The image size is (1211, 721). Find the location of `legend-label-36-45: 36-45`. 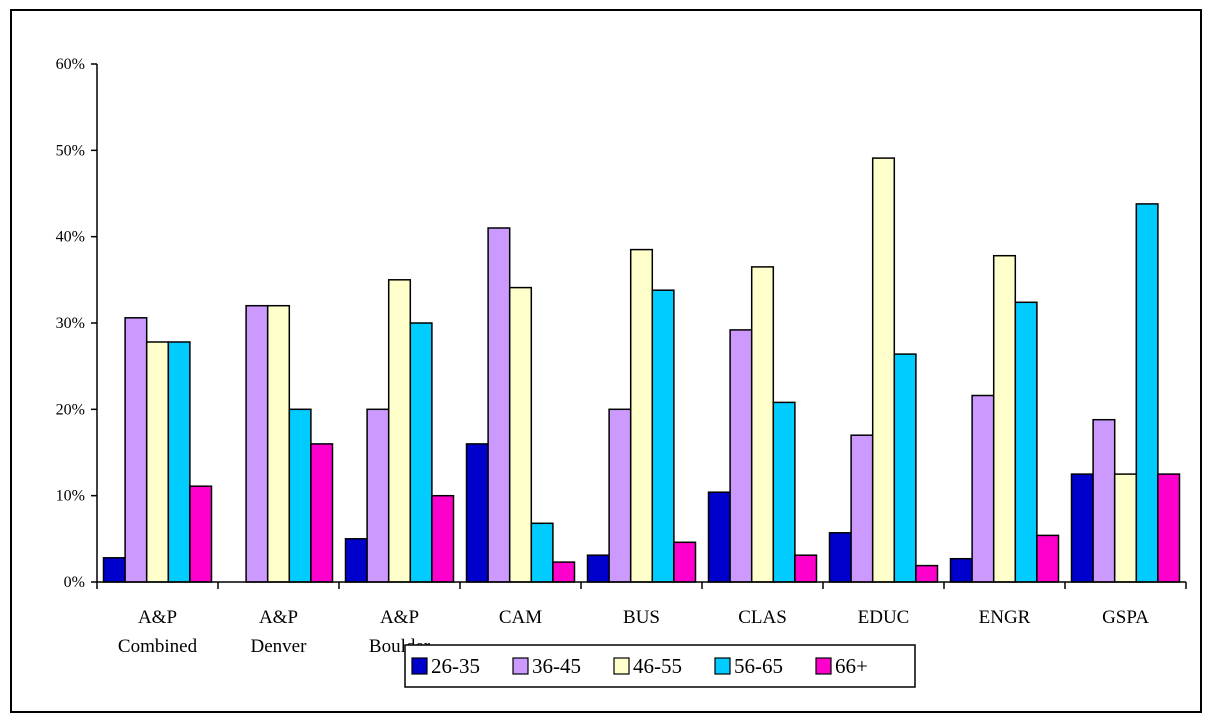

legend-label-36-45: 36-45 is located at coordinates (556, 666).